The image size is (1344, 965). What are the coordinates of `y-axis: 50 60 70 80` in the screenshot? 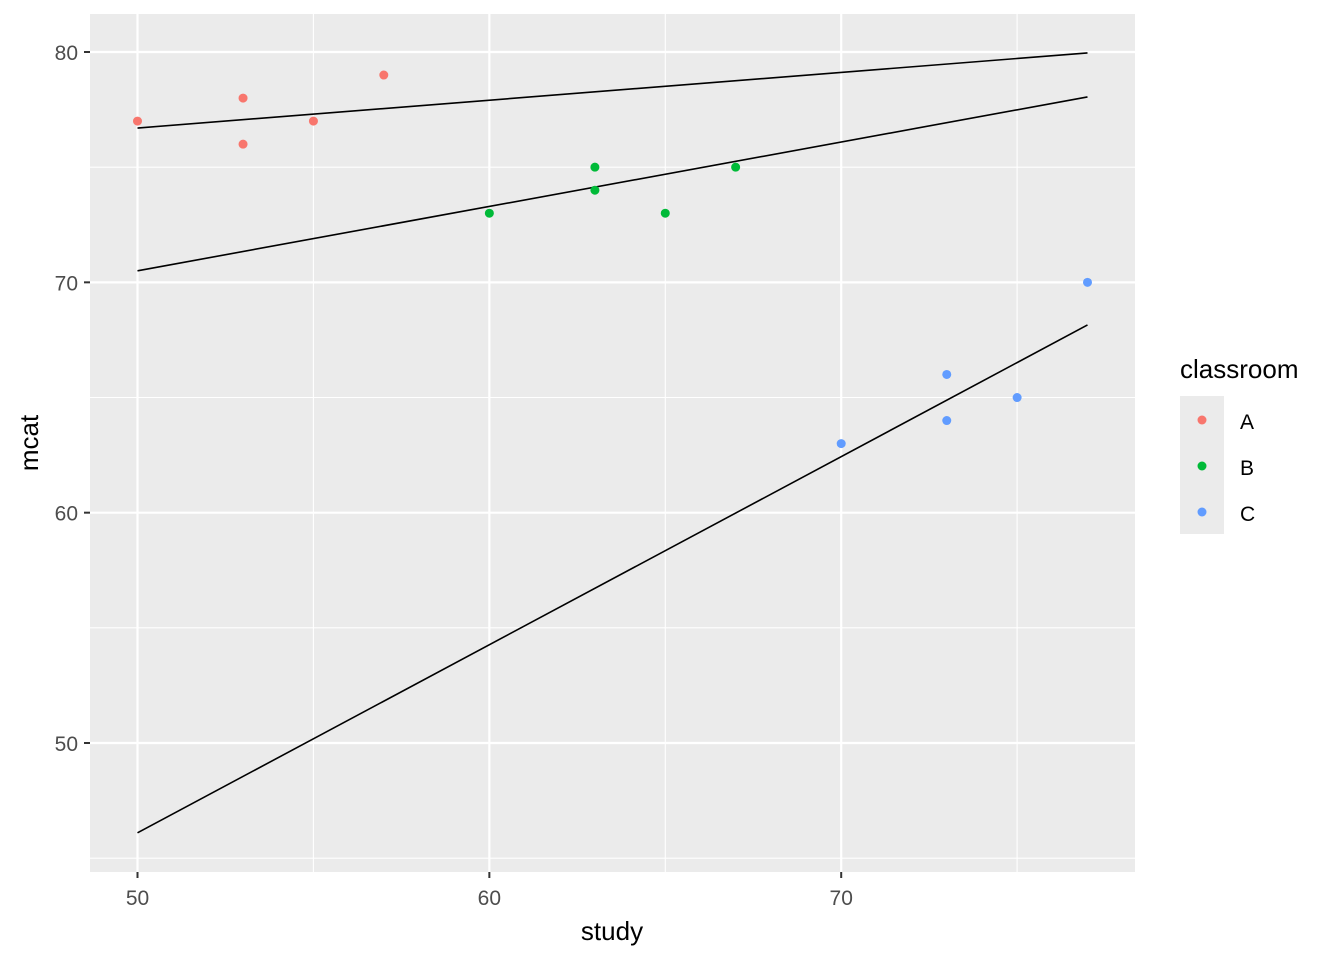 It's located at (72, 399).